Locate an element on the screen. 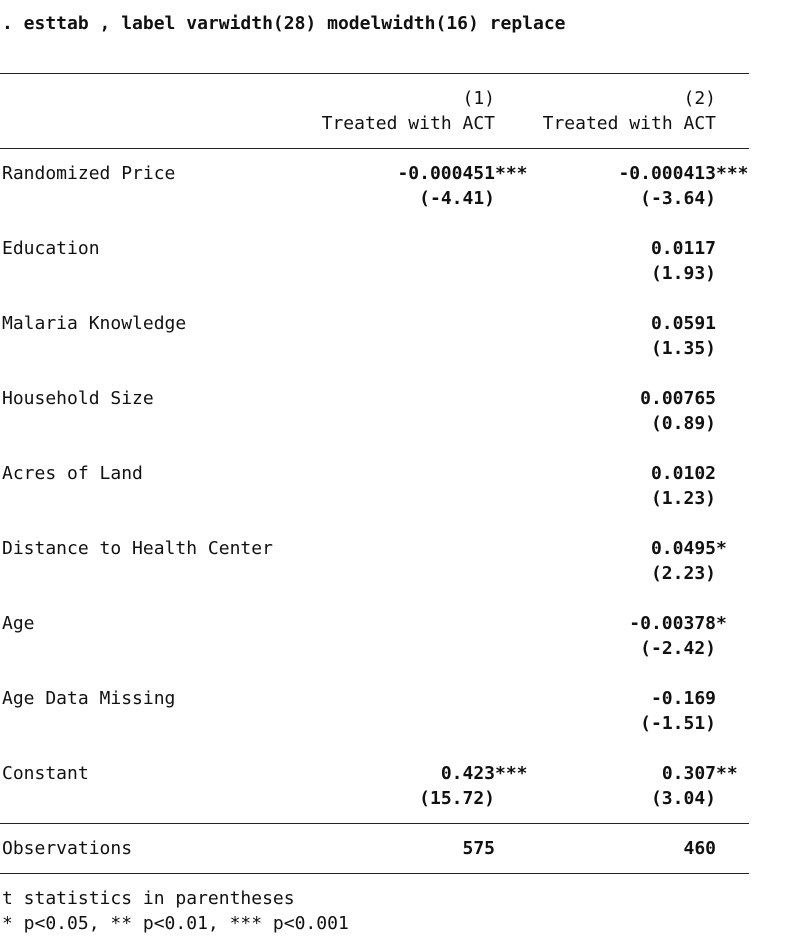 This screenshot has height=948, width=800. header-model-numbers: (1) (2) is located at coordinates (380, 98).